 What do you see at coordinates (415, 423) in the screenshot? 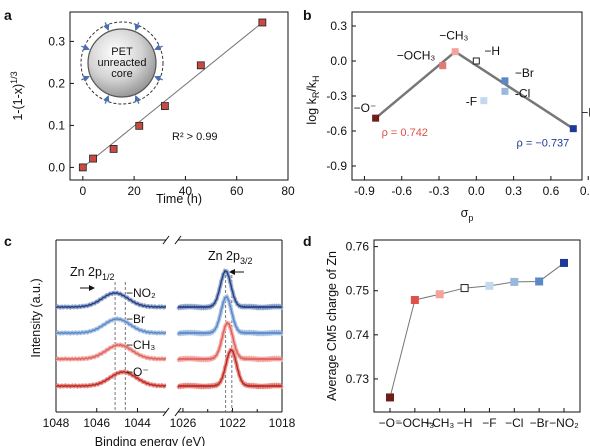
I see `d-xtick-label: −OCH₃` at bounding box center [415, 423].